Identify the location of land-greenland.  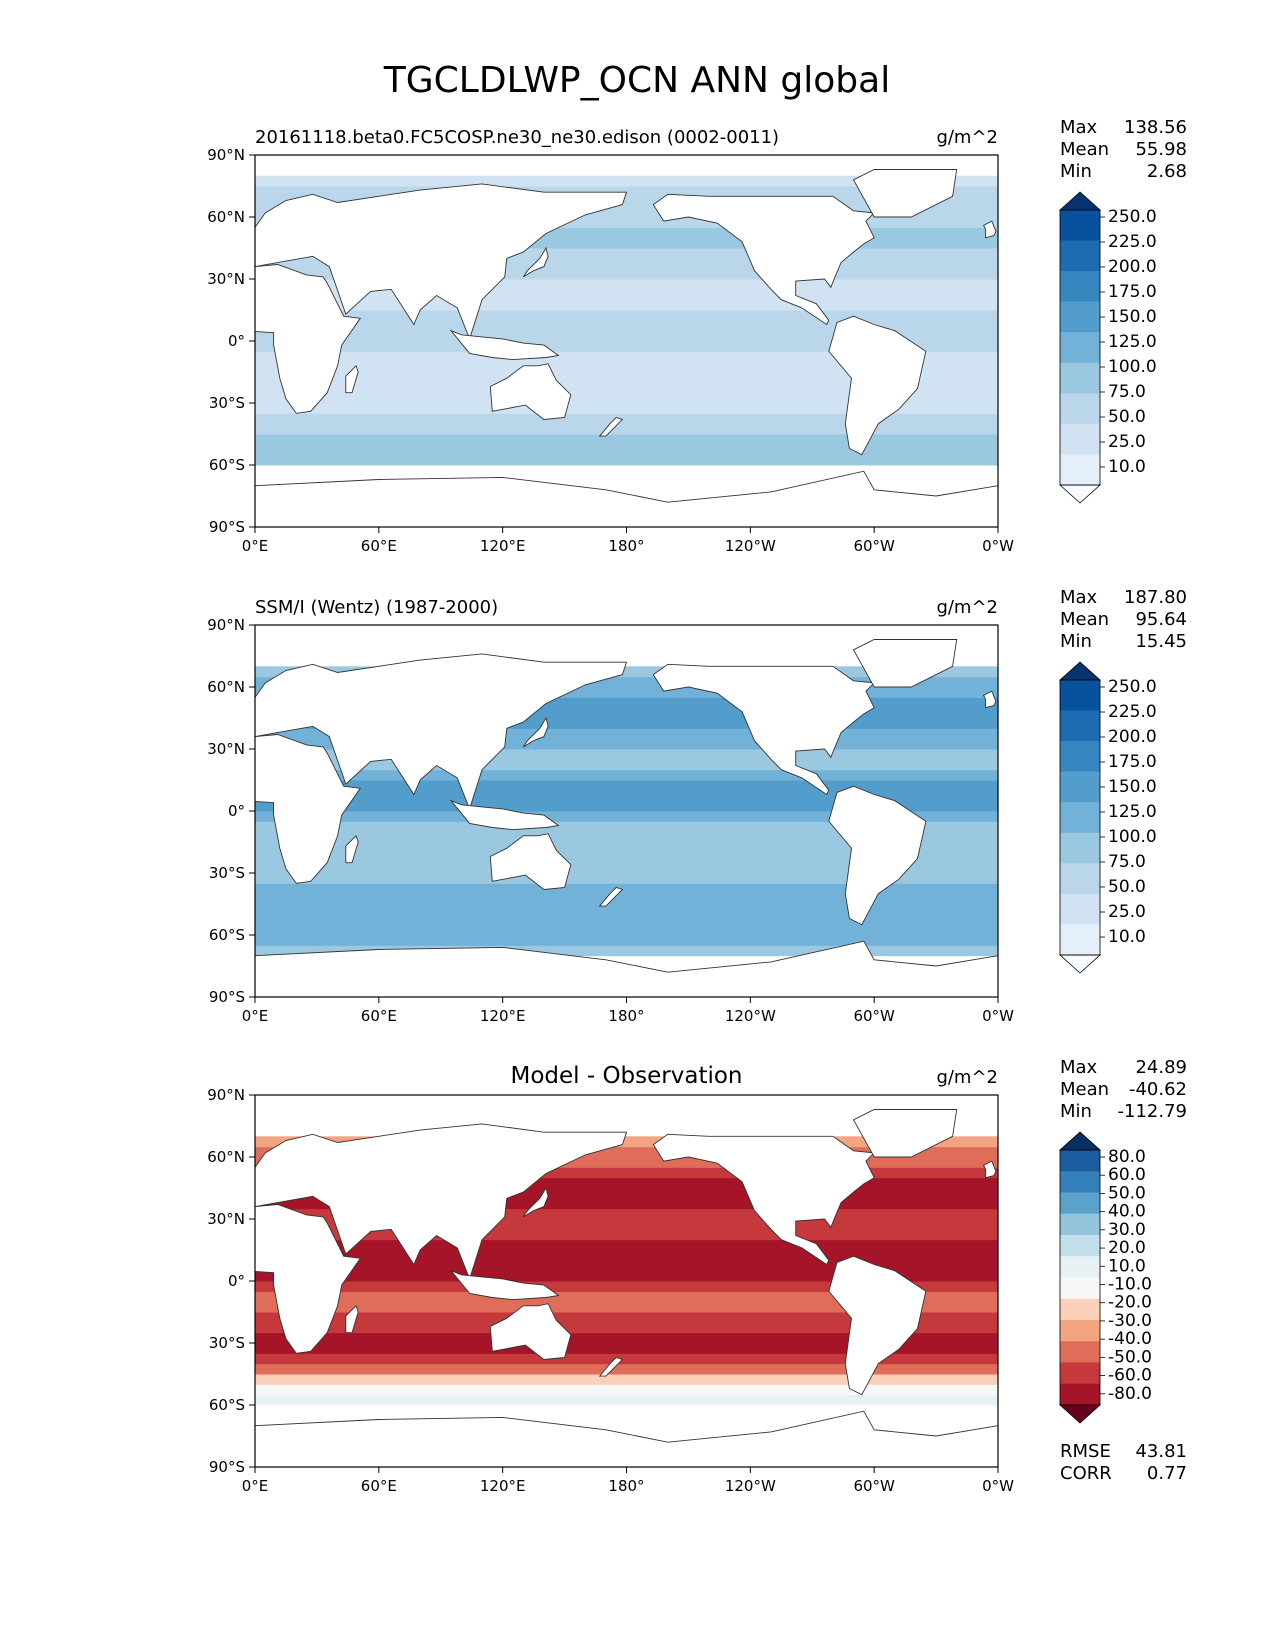
(905, 193).